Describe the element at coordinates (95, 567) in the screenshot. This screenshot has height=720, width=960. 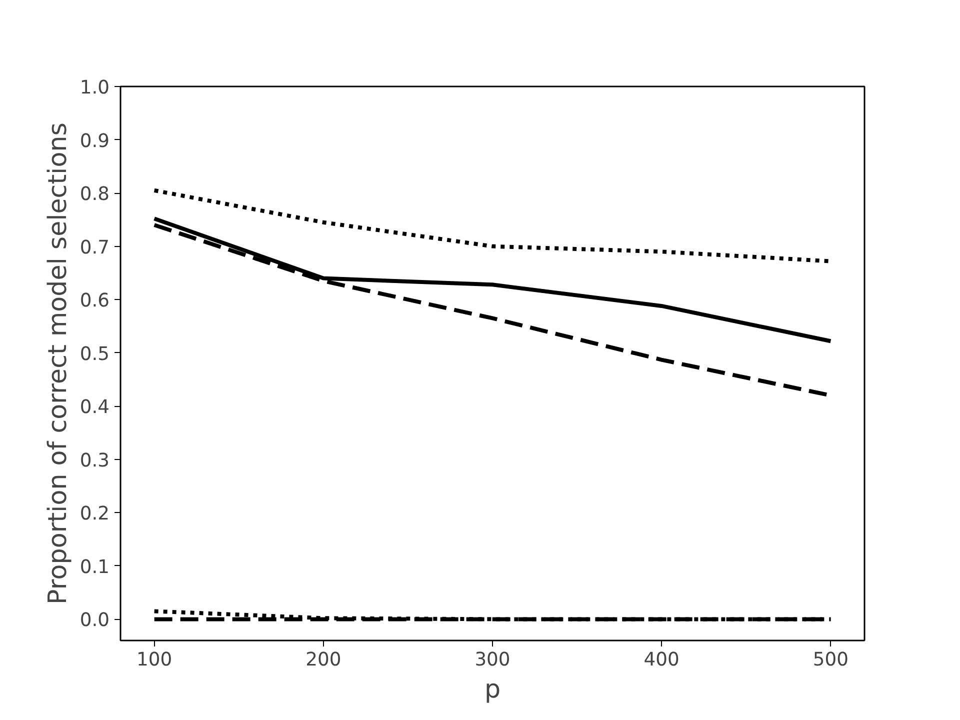
I see `y-tick-label: 0.1` at that location.